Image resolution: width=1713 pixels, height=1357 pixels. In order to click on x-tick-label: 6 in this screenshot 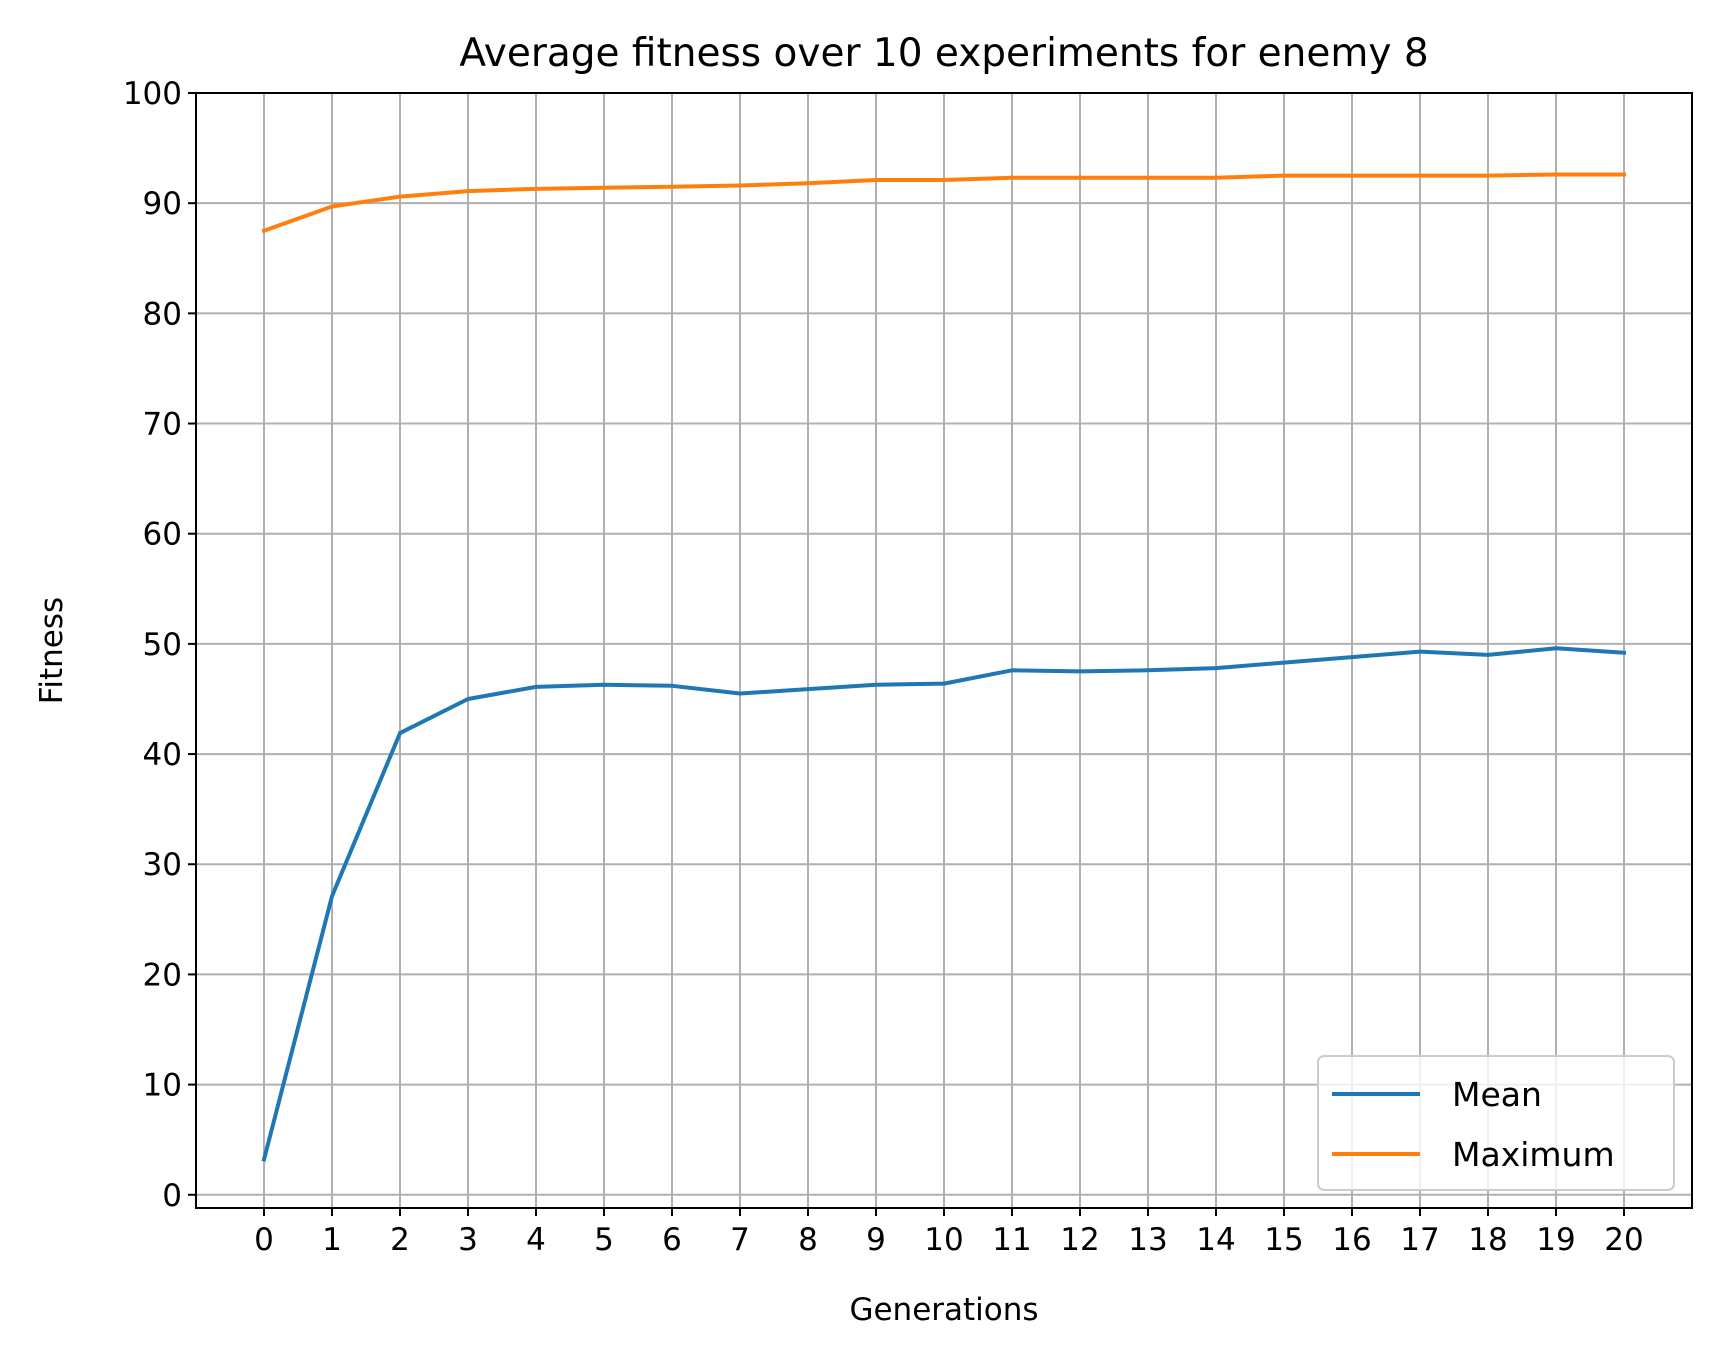, I will do `click(672, 1240)`.